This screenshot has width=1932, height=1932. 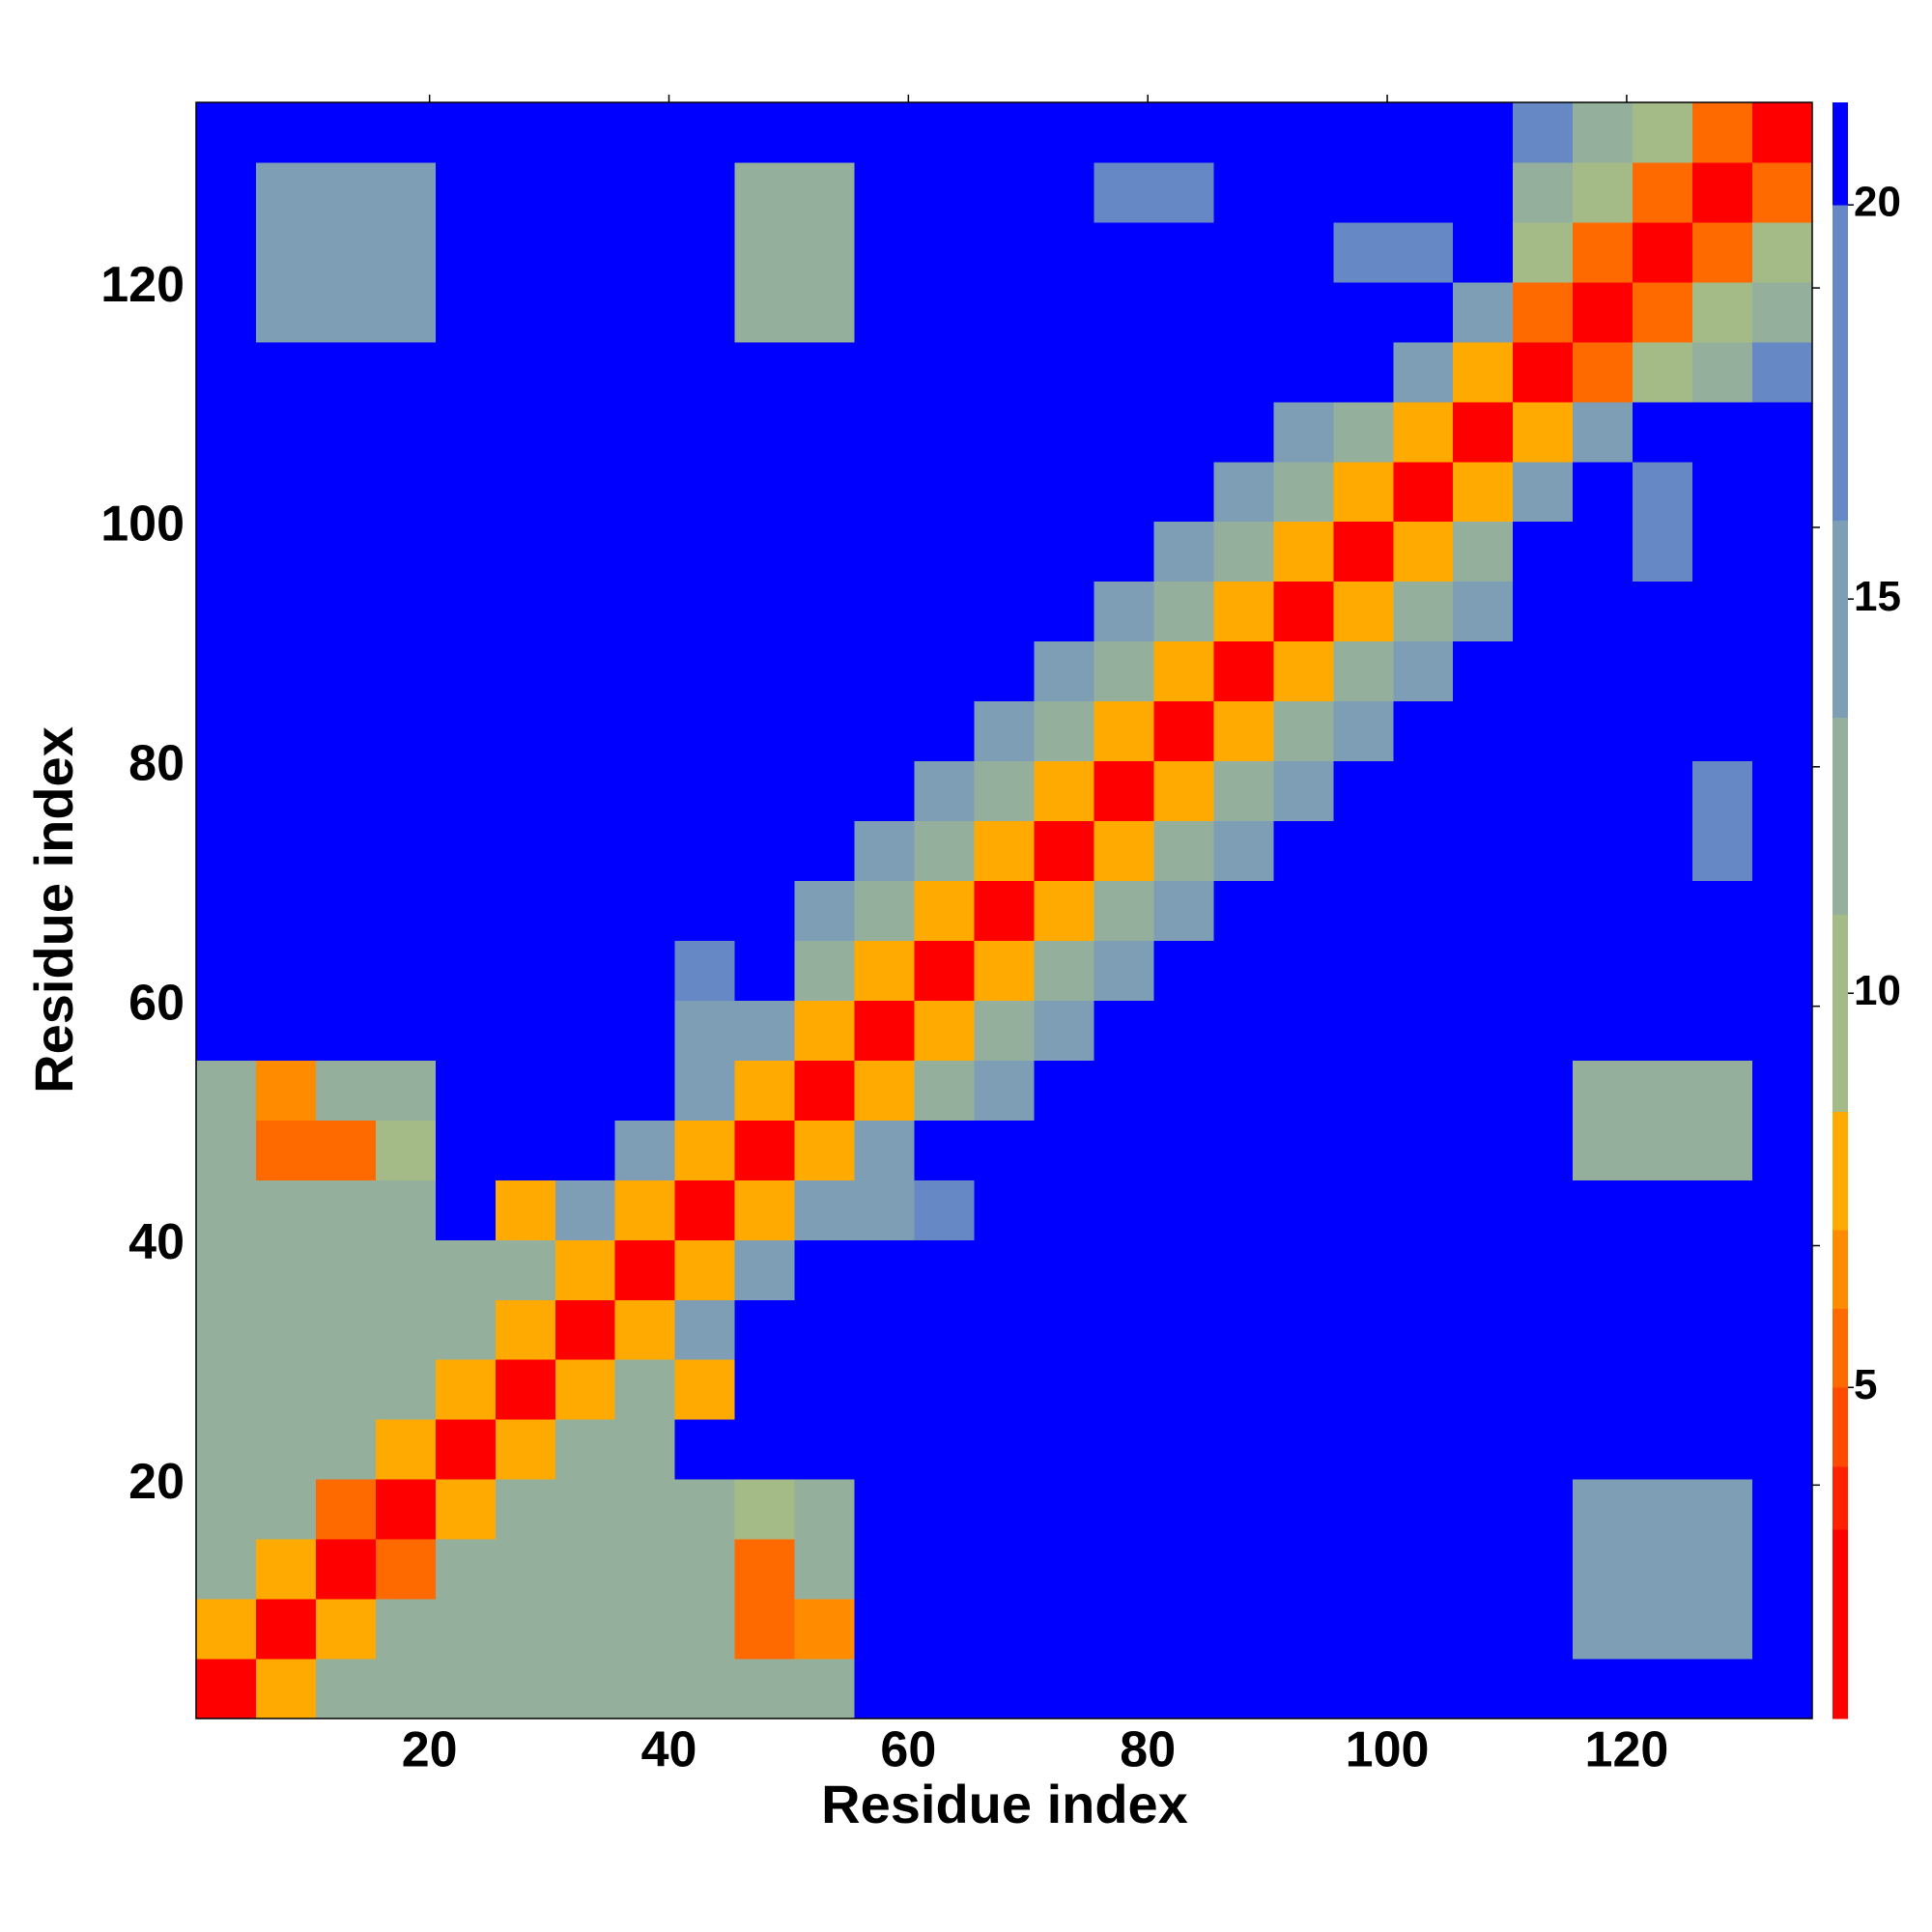 What do you see at coordinates (1005, 1804) in the screenshot?
I see `x-axis-title: Residue index` at bounding box center [1005, 1804].